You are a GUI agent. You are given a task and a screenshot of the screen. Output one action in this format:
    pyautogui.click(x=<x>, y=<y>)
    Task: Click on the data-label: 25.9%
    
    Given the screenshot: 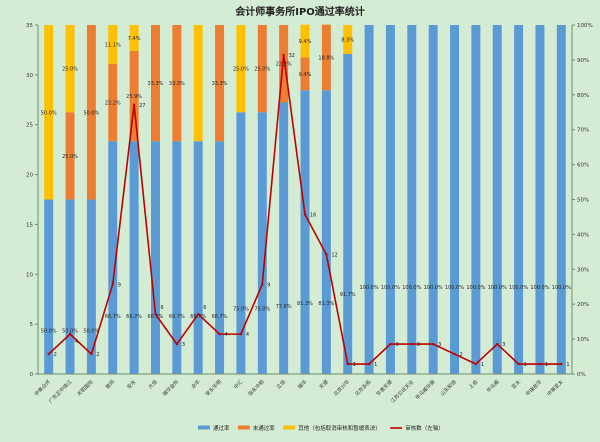 What is the action you would take?
    pyautogui.click(x=134, y=97)
    